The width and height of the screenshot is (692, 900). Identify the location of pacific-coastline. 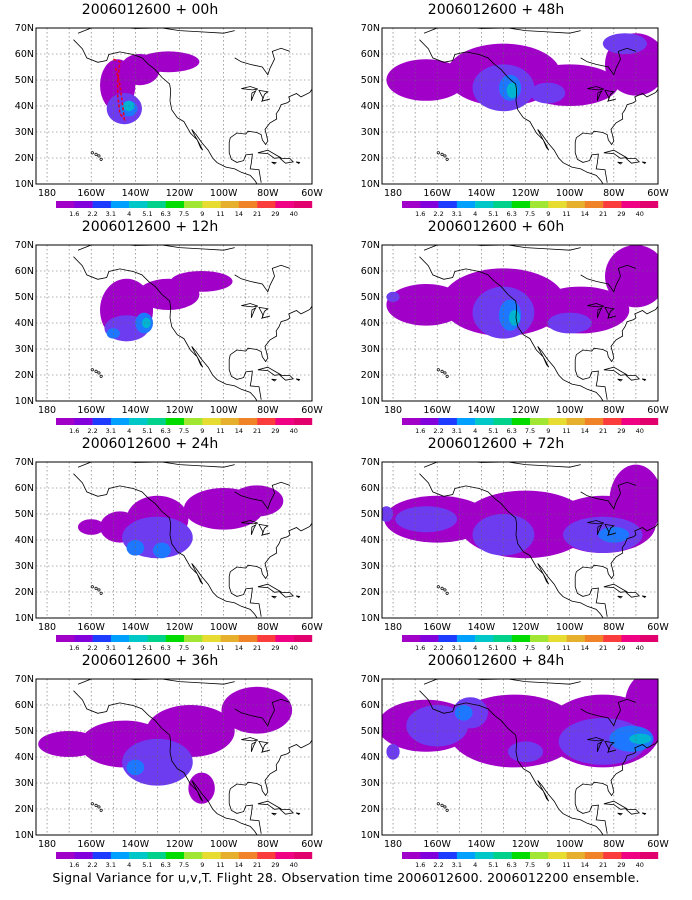
(511, 328).